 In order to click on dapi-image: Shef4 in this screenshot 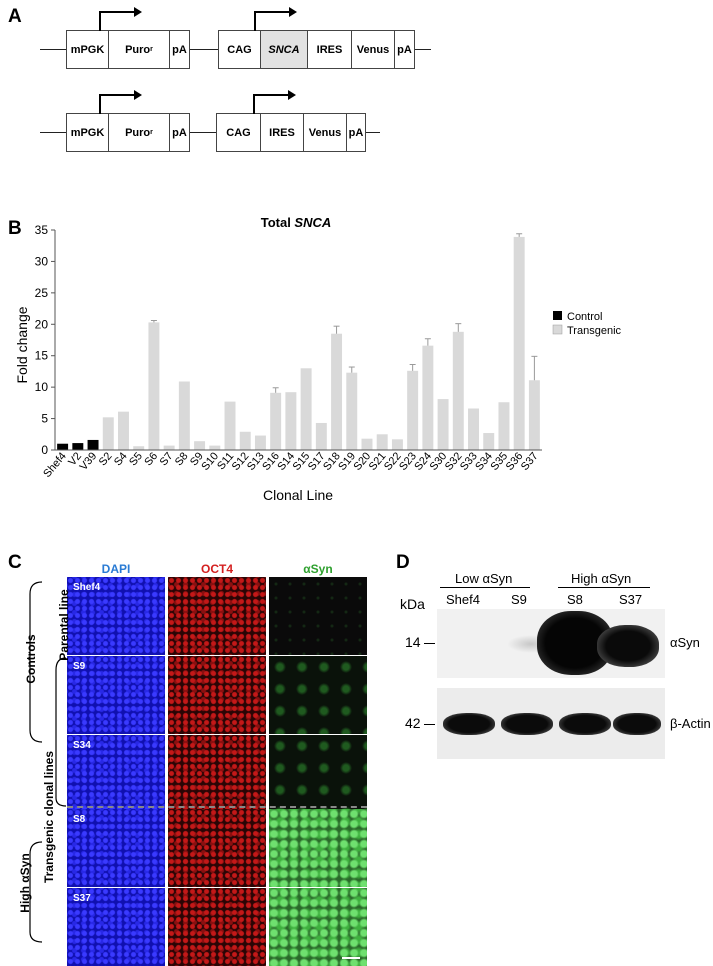, I will do `click(116, 616)`.